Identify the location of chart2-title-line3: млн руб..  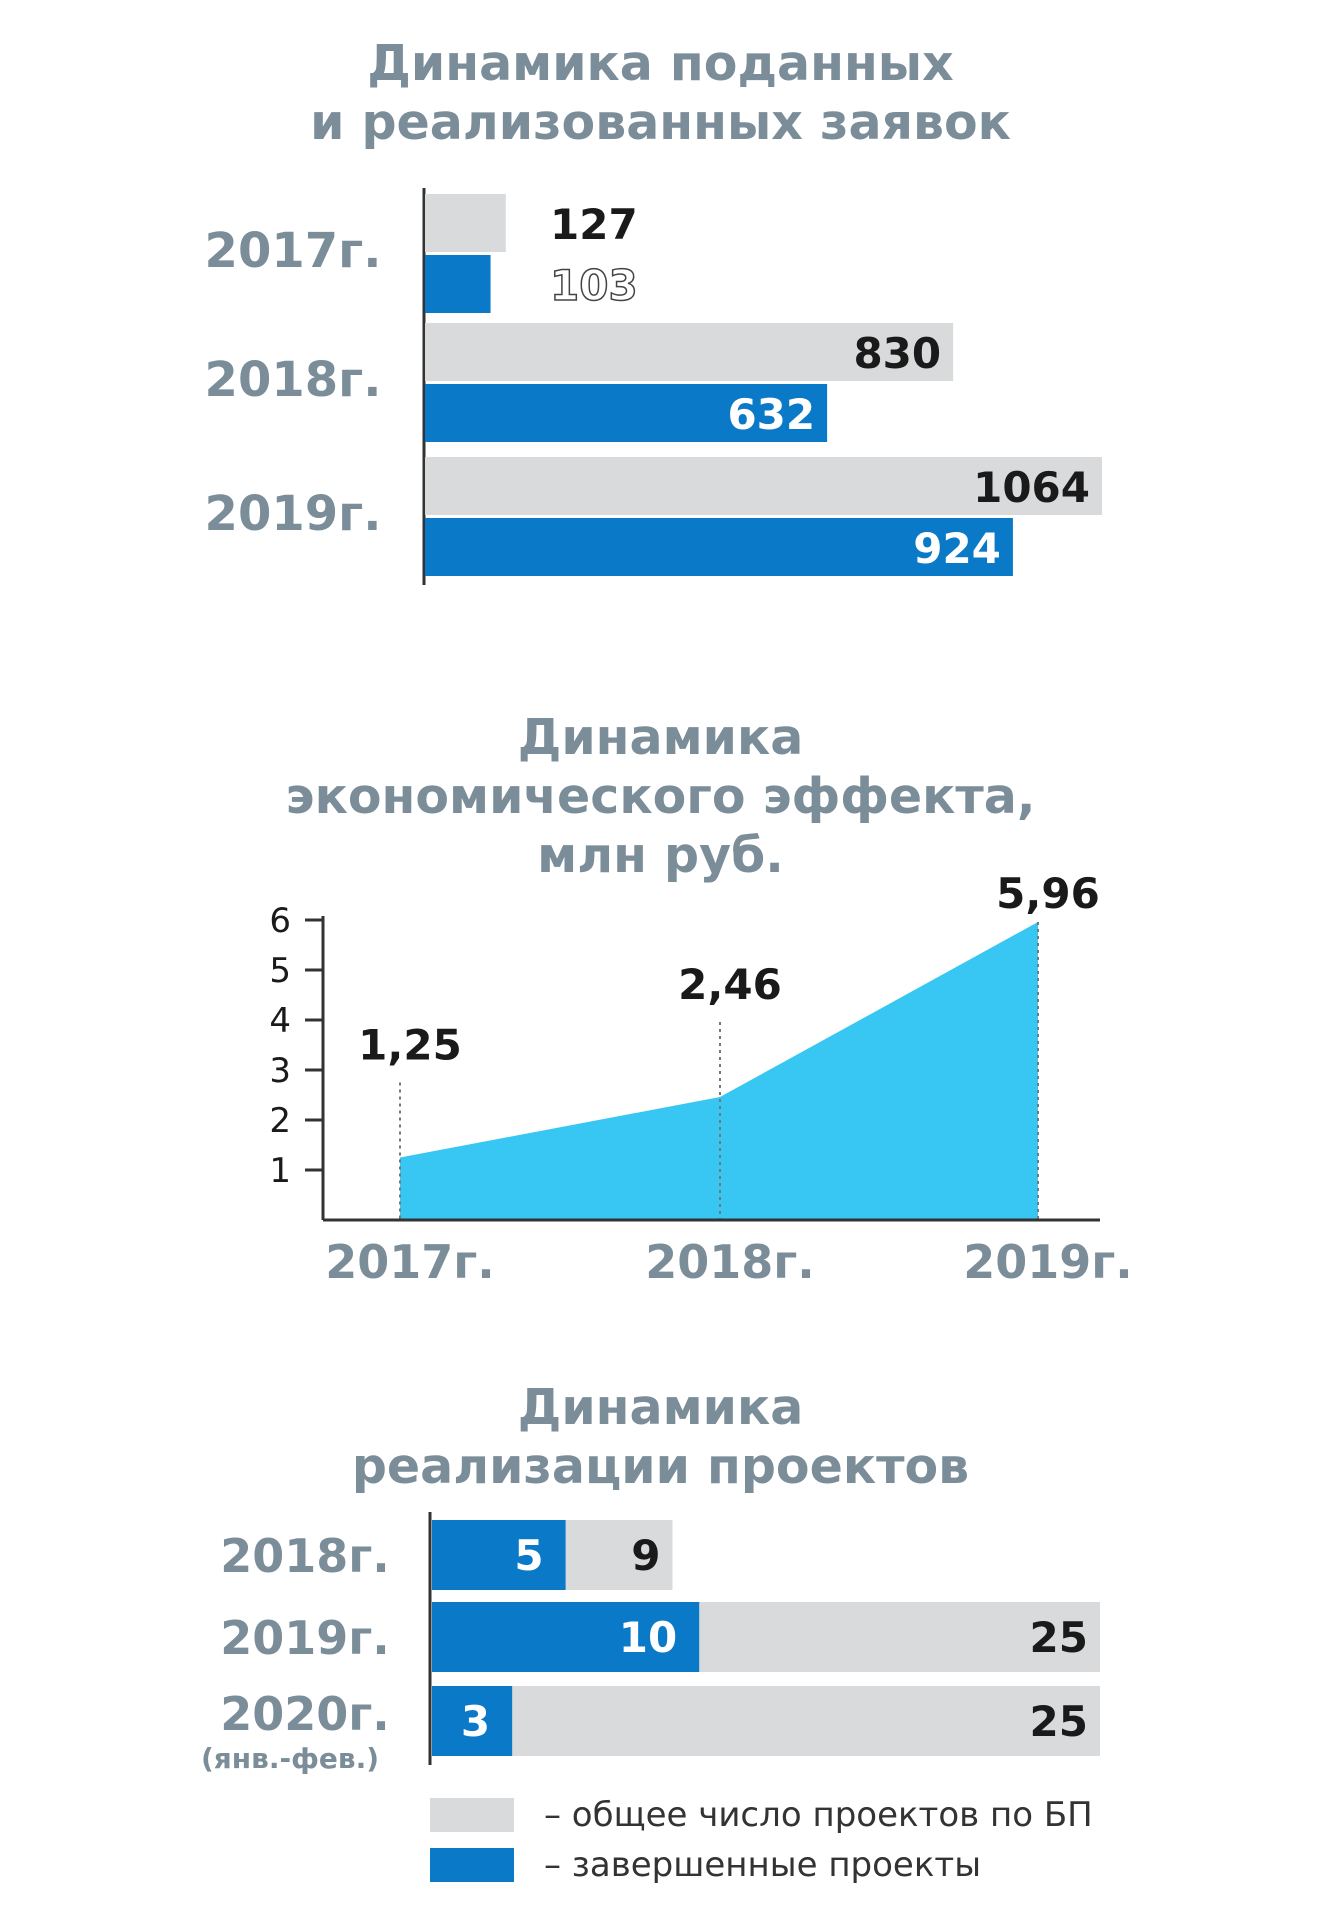
(660, 855).